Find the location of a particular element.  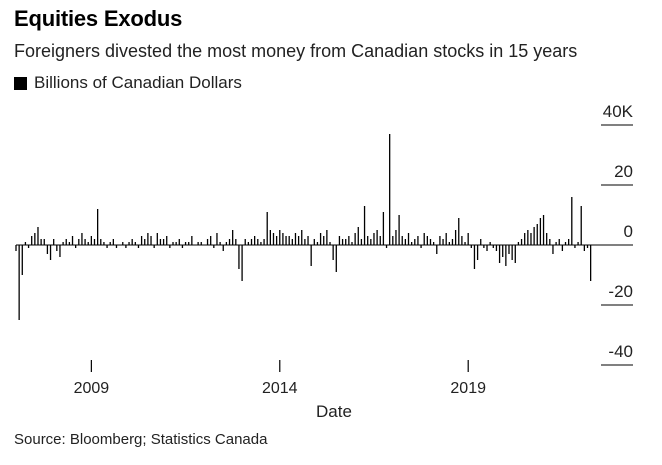

x-tick-label: 2019 is located at coordinates (468, 388).